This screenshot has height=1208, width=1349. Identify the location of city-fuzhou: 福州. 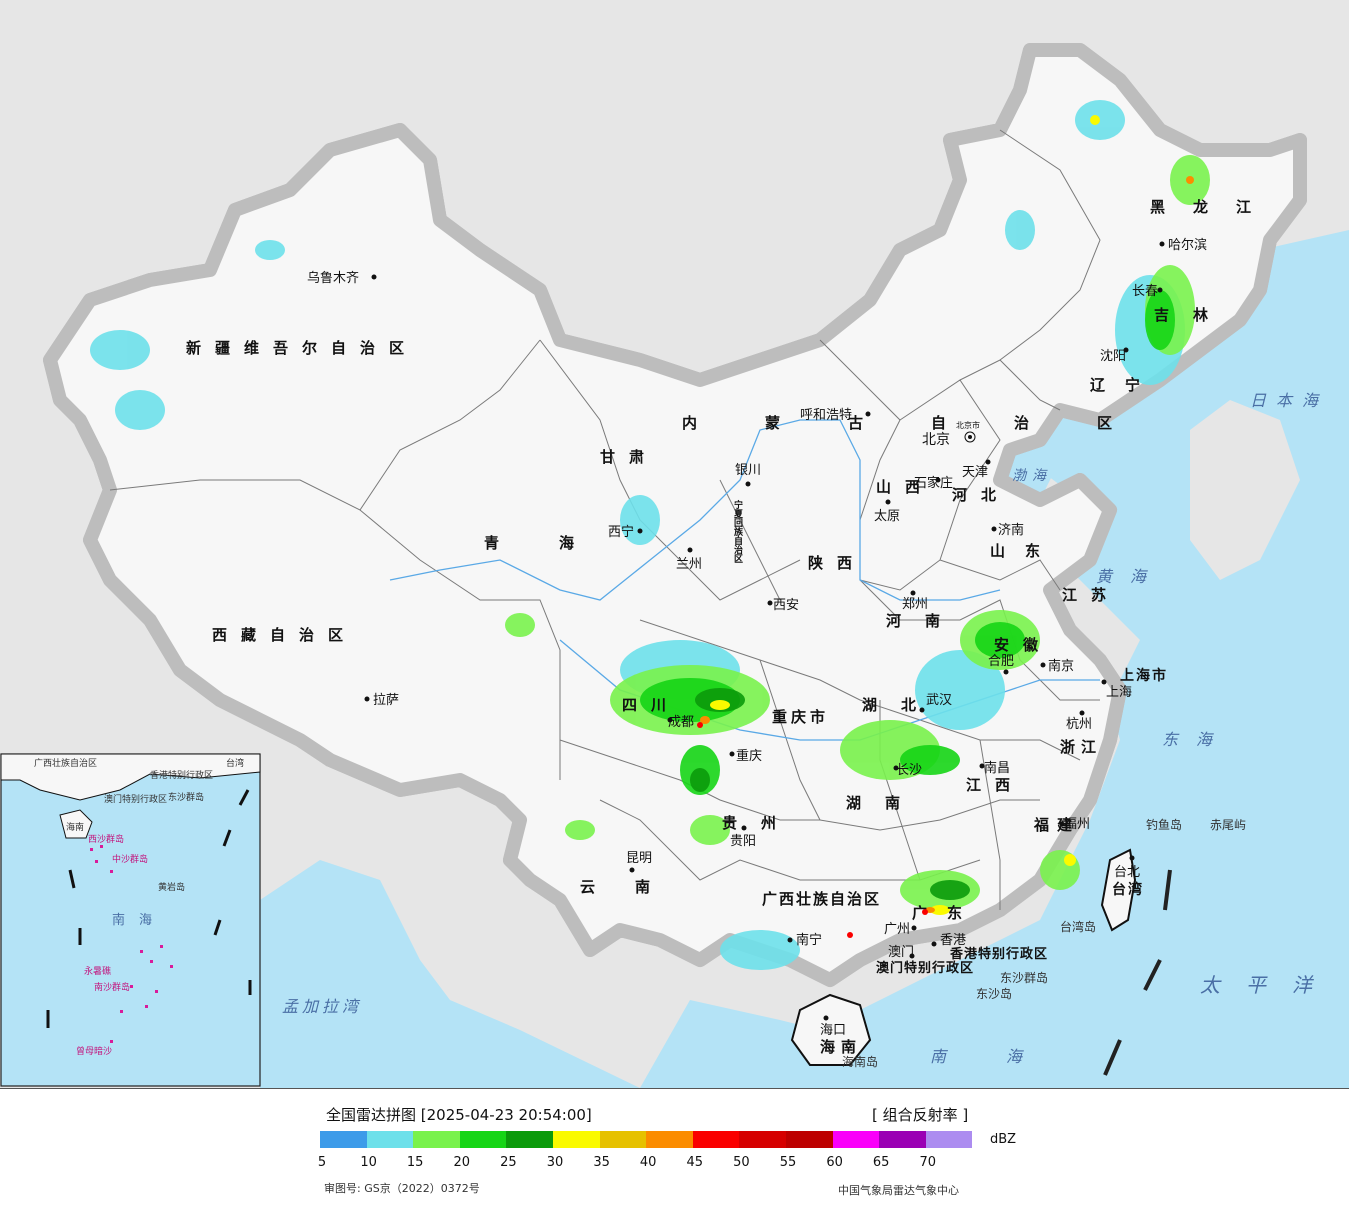
(1077, 824).